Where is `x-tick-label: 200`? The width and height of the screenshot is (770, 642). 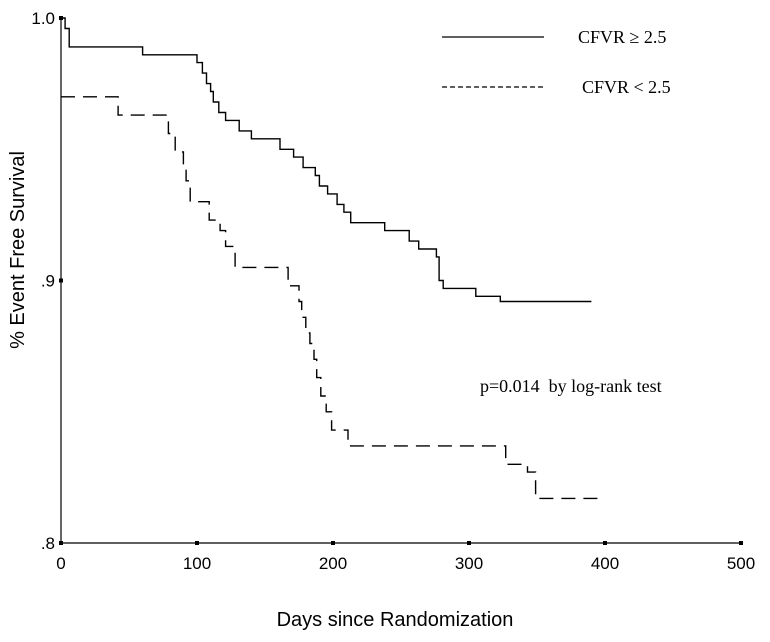 x-tick-label: 200 is located at coordinates (333, 563).